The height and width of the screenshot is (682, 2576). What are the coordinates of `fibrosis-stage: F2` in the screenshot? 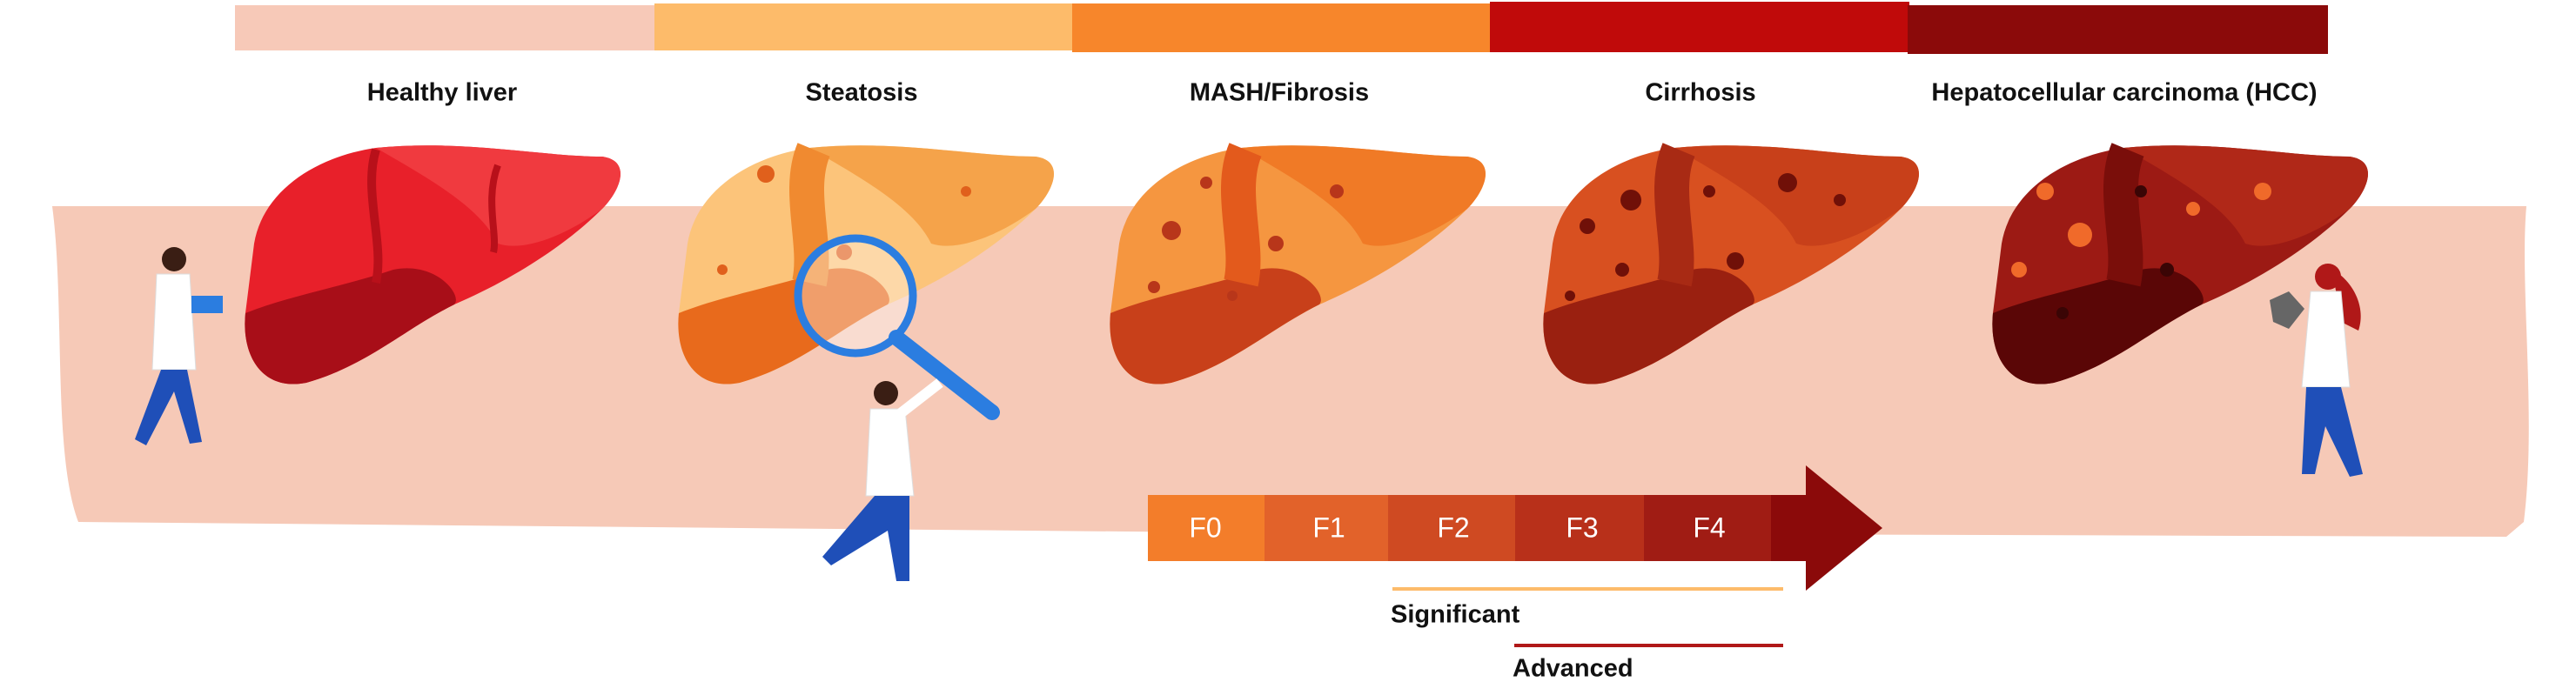 It's located at (1453, 528).